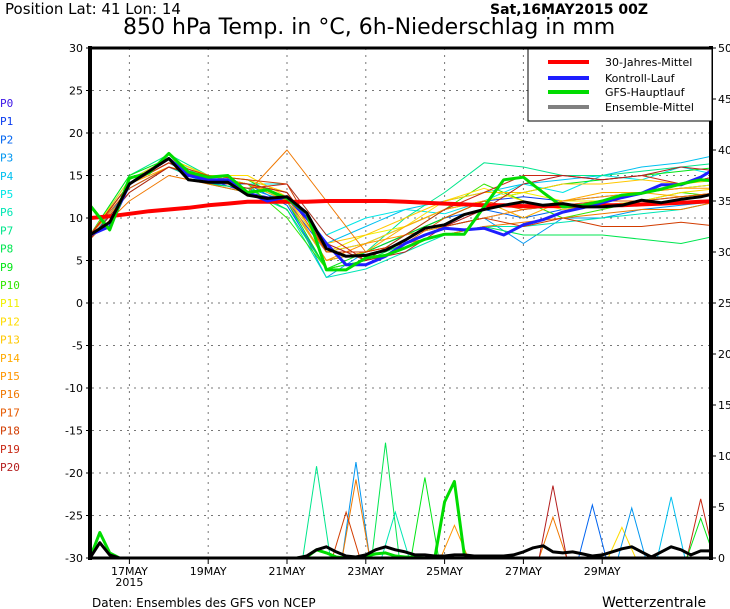 The width and height of the screenshot is (730, 609). What do you see at coordinates (444, 571) in the screenshot?
I see `tick-label-x: 25MAY` at bounding box center [444, 571].